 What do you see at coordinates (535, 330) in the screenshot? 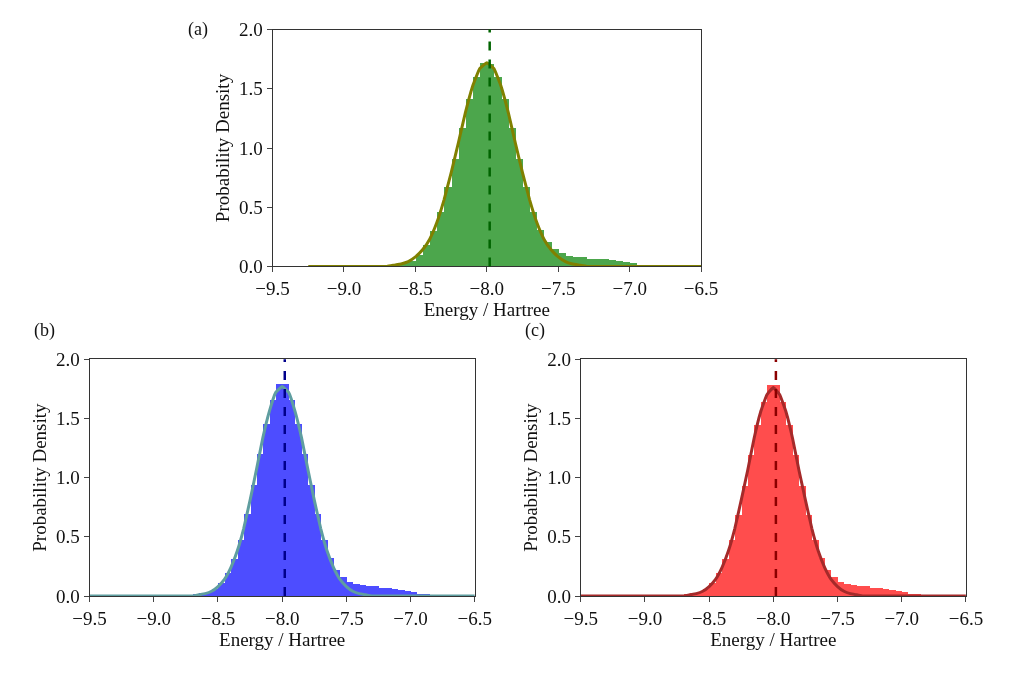
I see `text: (c)` at bounding box center [535, 330].